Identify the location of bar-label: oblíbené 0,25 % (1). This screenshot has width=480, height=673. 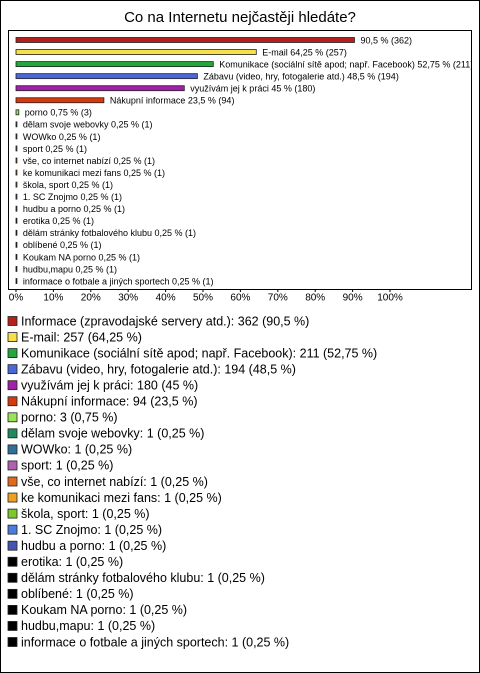
(62, 245).